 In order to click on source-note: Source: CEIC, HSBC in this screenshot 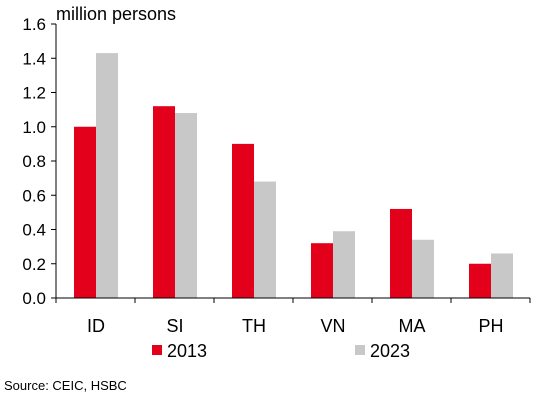, I will do `click(65, 385)`.